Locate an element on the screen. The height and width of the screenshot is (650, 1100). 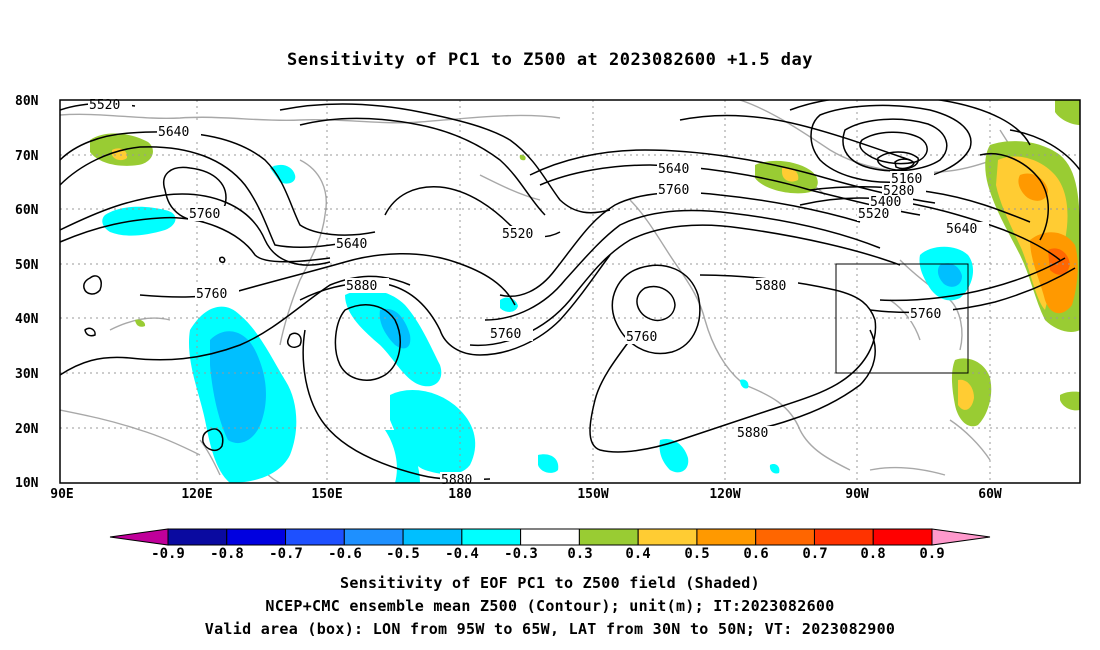
contour-label-5400: 5400 is located at coordinates (885, 202).